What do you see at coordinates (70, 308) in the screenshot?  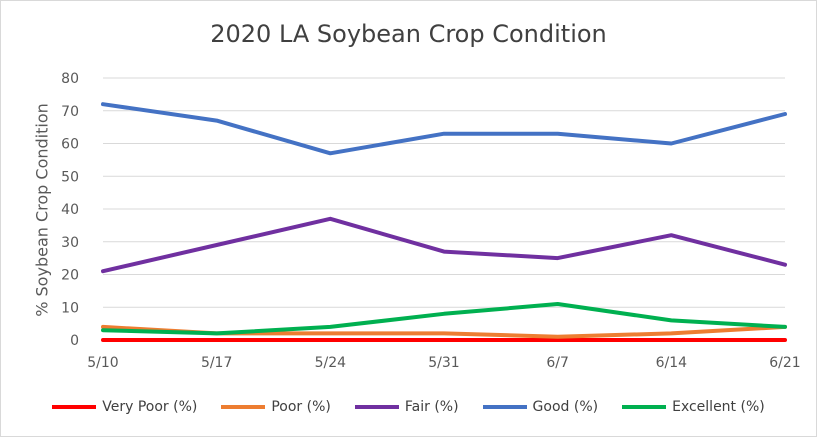 I see `y-tick-label: 10` at bounding box center [70, 308].